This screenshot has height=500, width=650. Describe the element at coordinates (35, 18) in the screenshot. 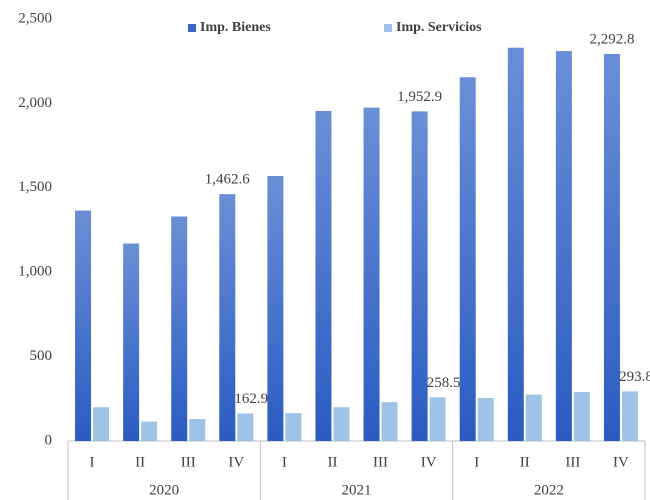

I see `y-tick-label: 2,500` at that location.